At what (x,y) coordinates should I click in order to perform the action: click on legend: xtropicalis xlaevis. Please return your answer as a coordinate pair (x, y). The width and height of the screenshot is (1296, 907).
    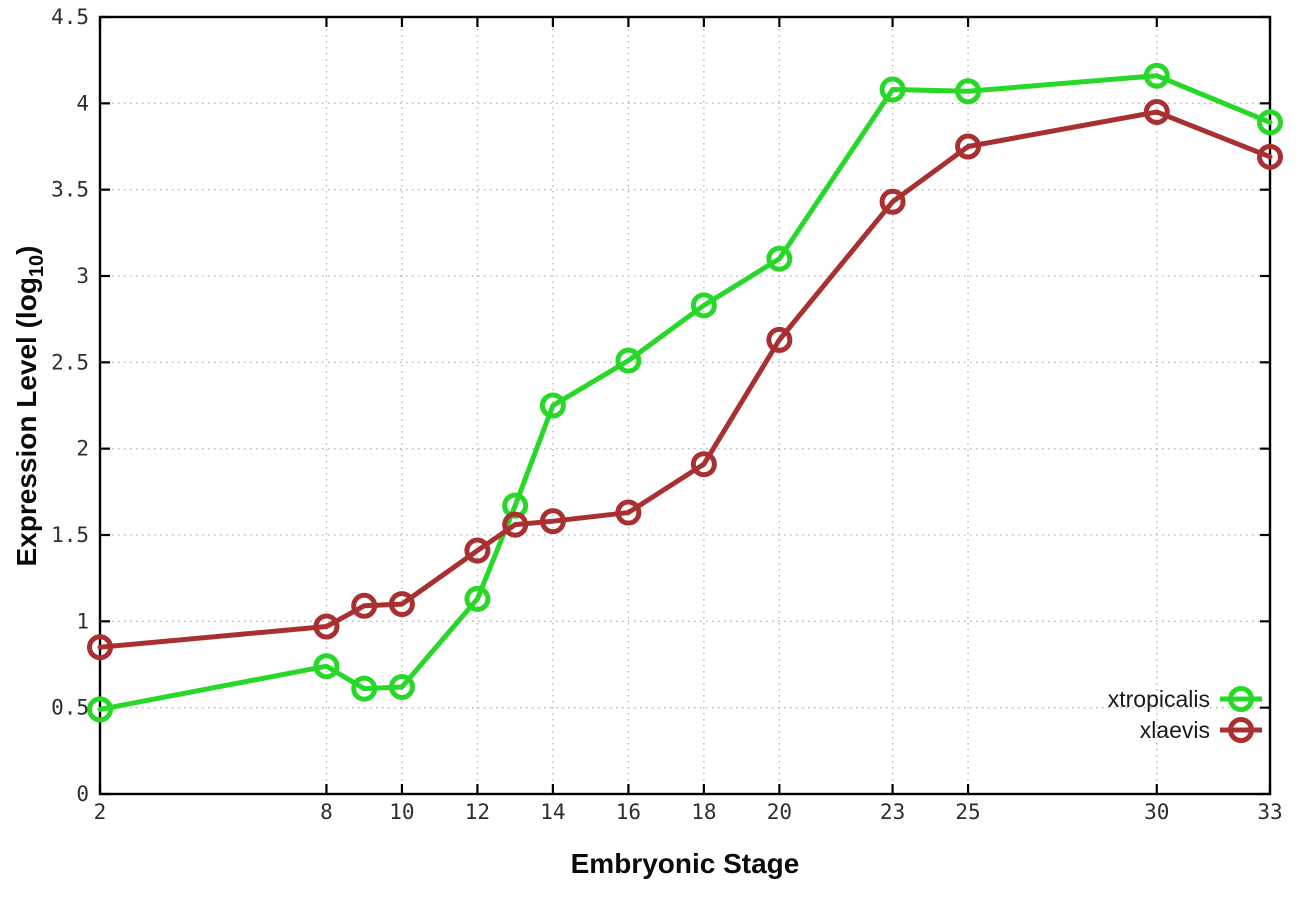
    Looking at the image, I should click on (1185, 714).